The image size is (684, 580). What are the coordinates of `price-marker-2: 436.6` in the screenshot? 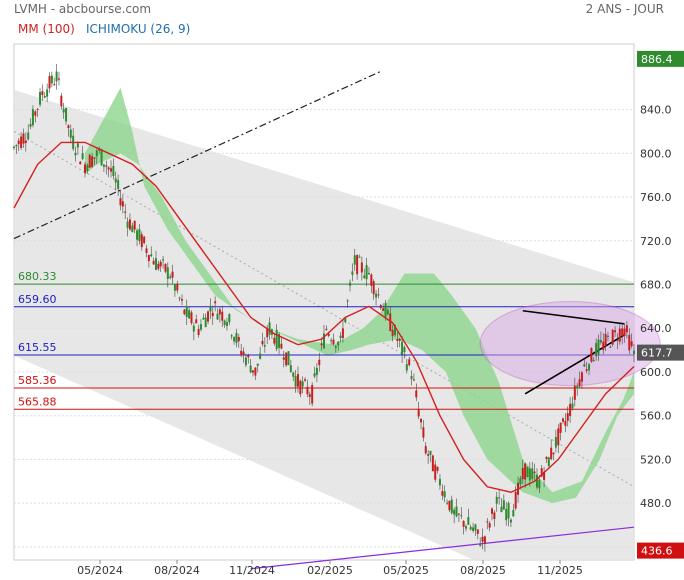 It's located at (657, 551).